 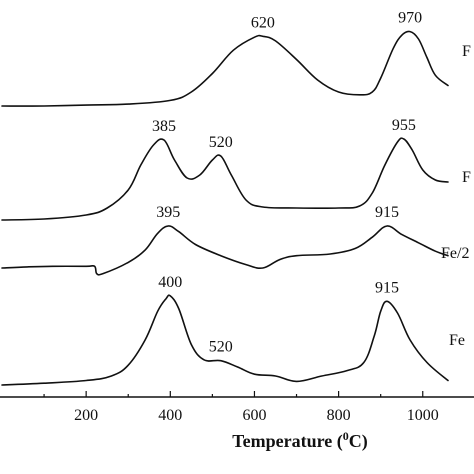 I want to click on x-ticks-layer: 200 400 600 800 1000, so click(x=241, y=407).